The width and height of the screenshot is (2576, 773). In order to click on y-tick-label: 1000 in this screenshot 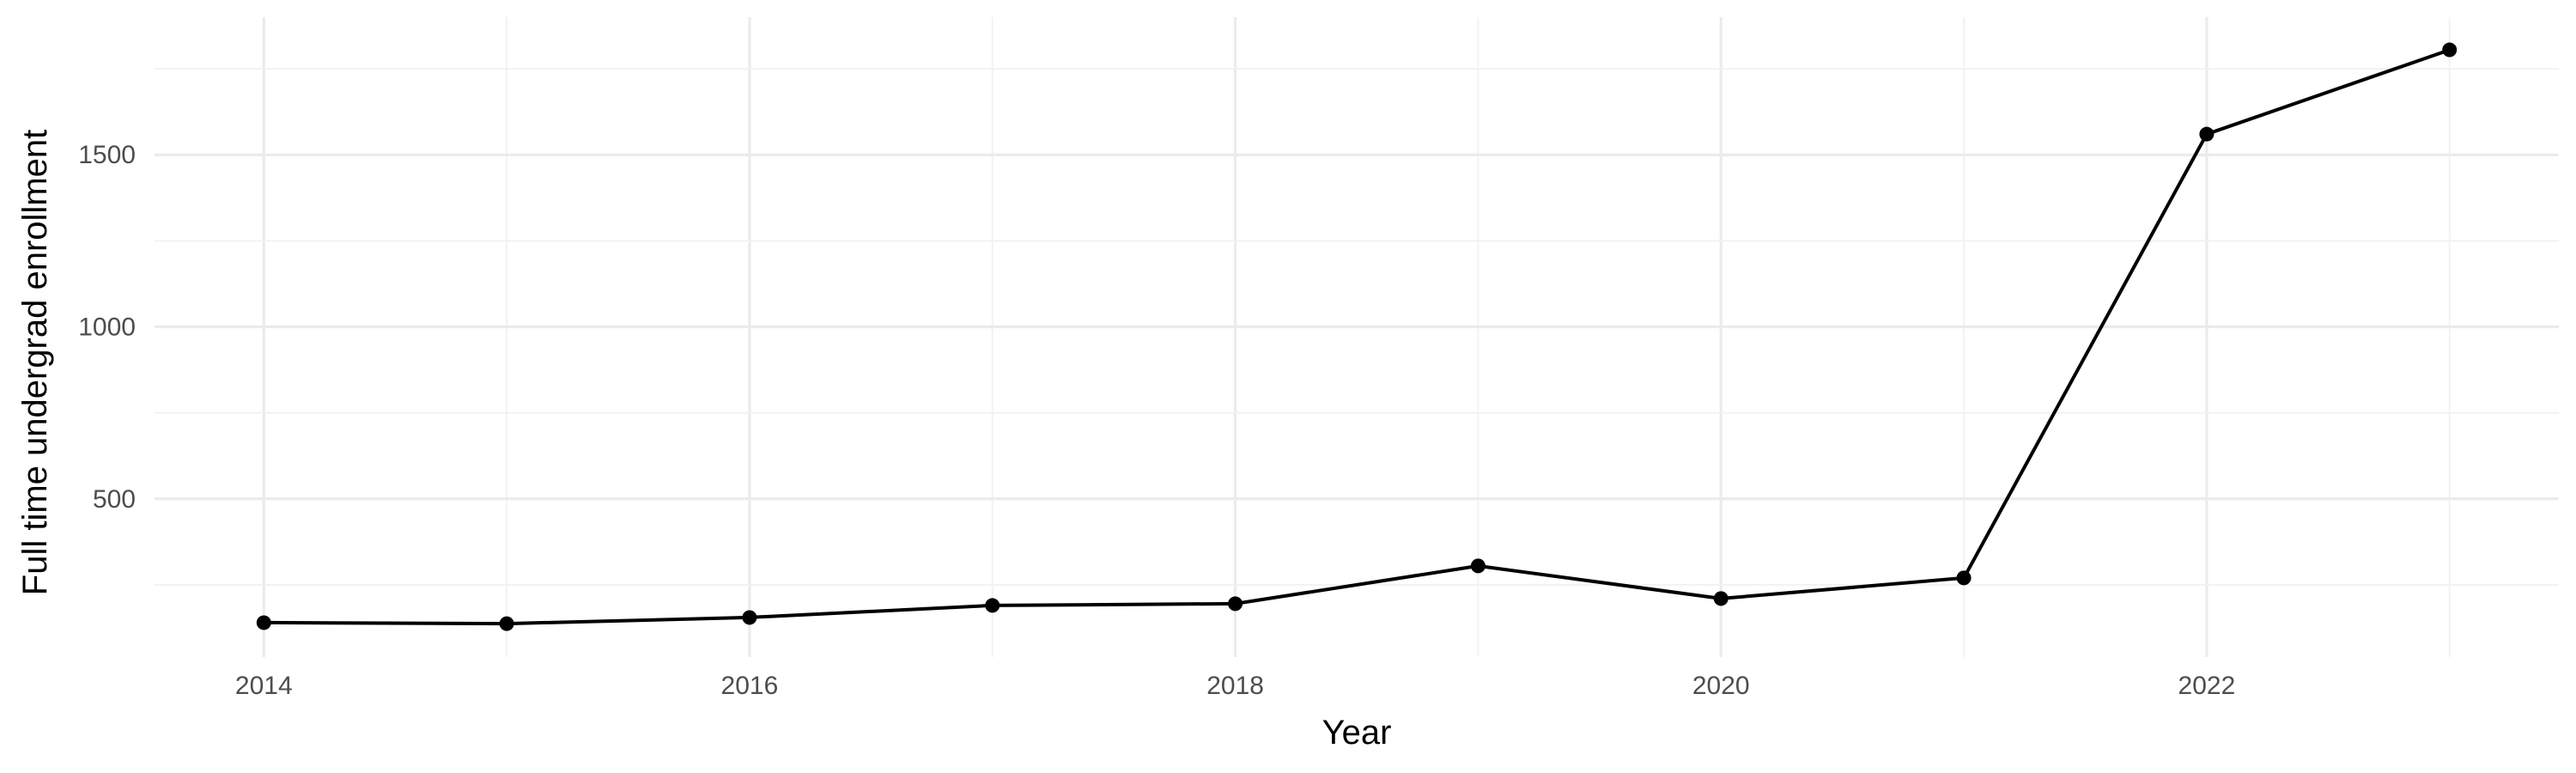, I will do `click(107, 327)`.